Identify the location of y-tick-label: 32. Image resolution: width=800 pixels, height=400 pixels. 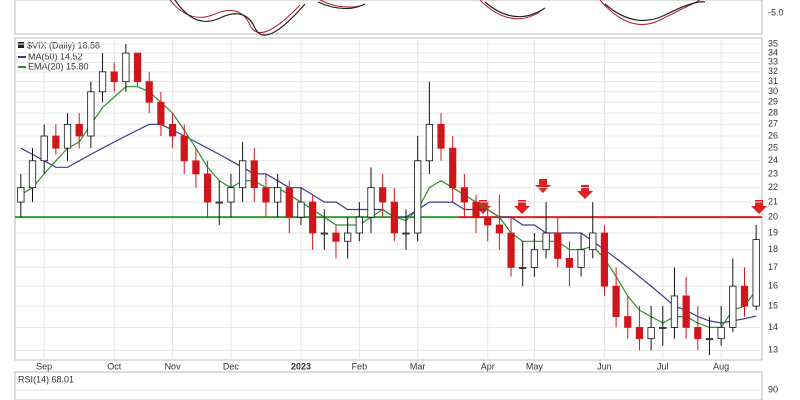
(773, 71).